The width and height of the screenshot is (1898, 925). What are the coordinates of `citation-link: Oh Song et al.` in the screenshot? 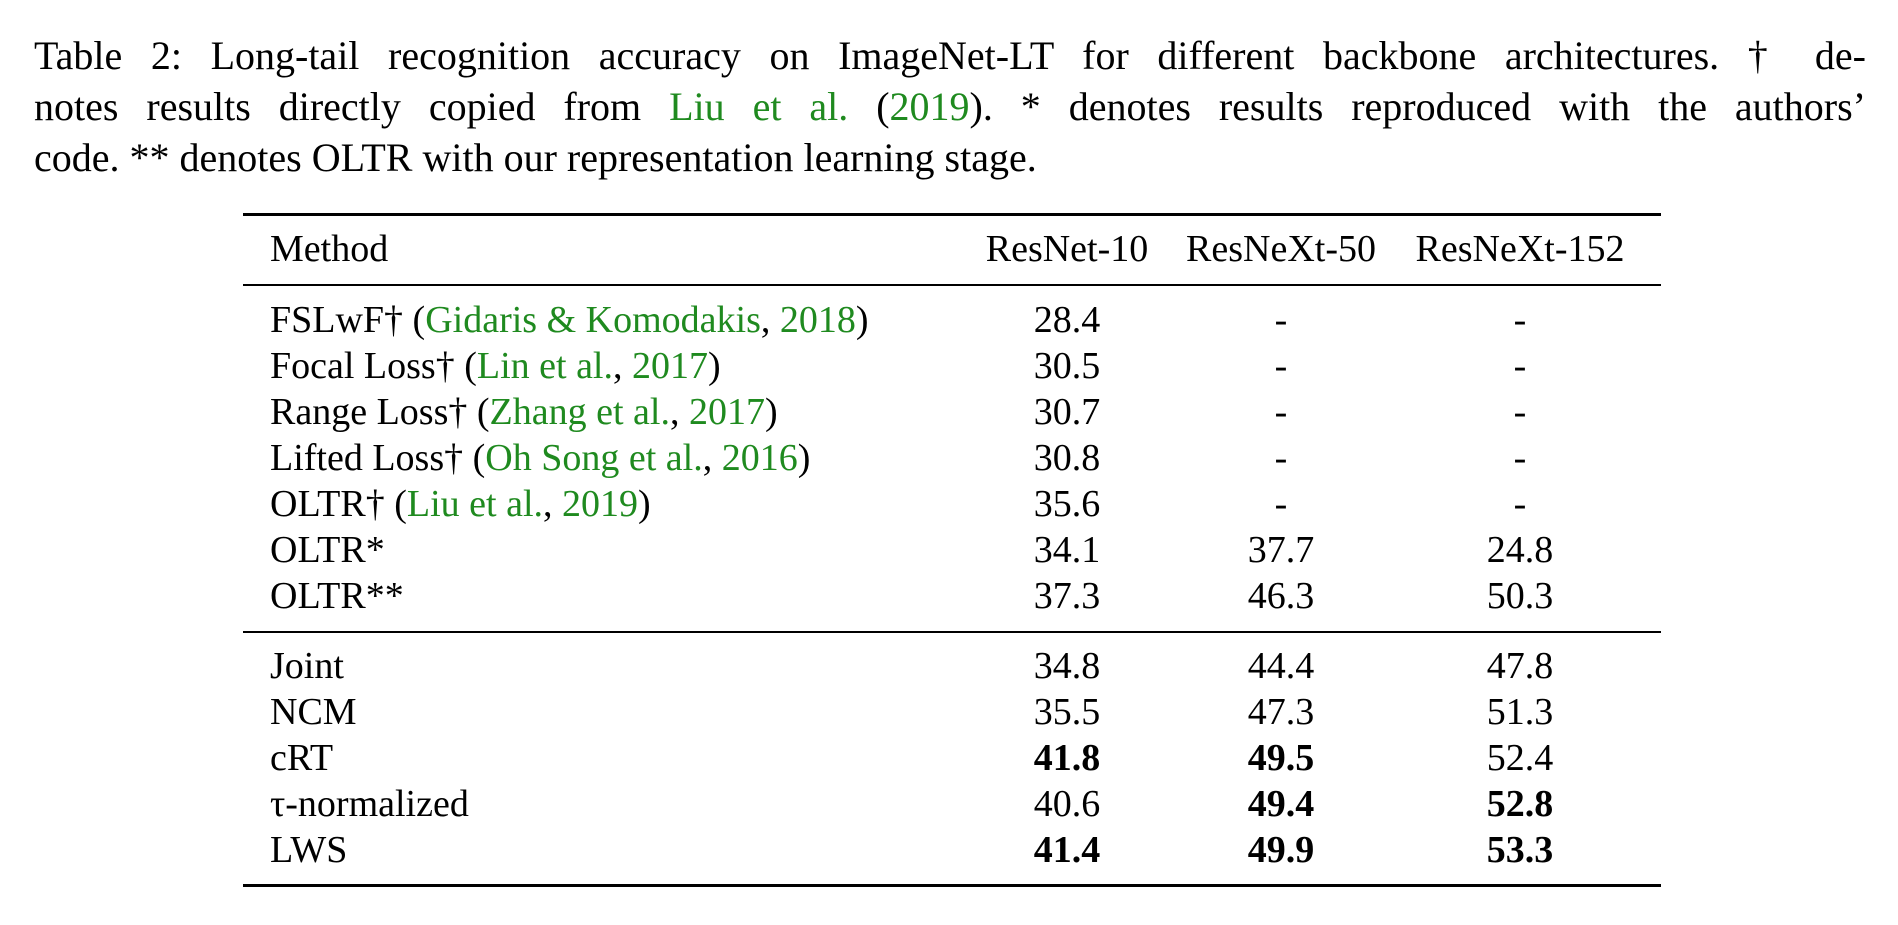 It's located at (594, 458).